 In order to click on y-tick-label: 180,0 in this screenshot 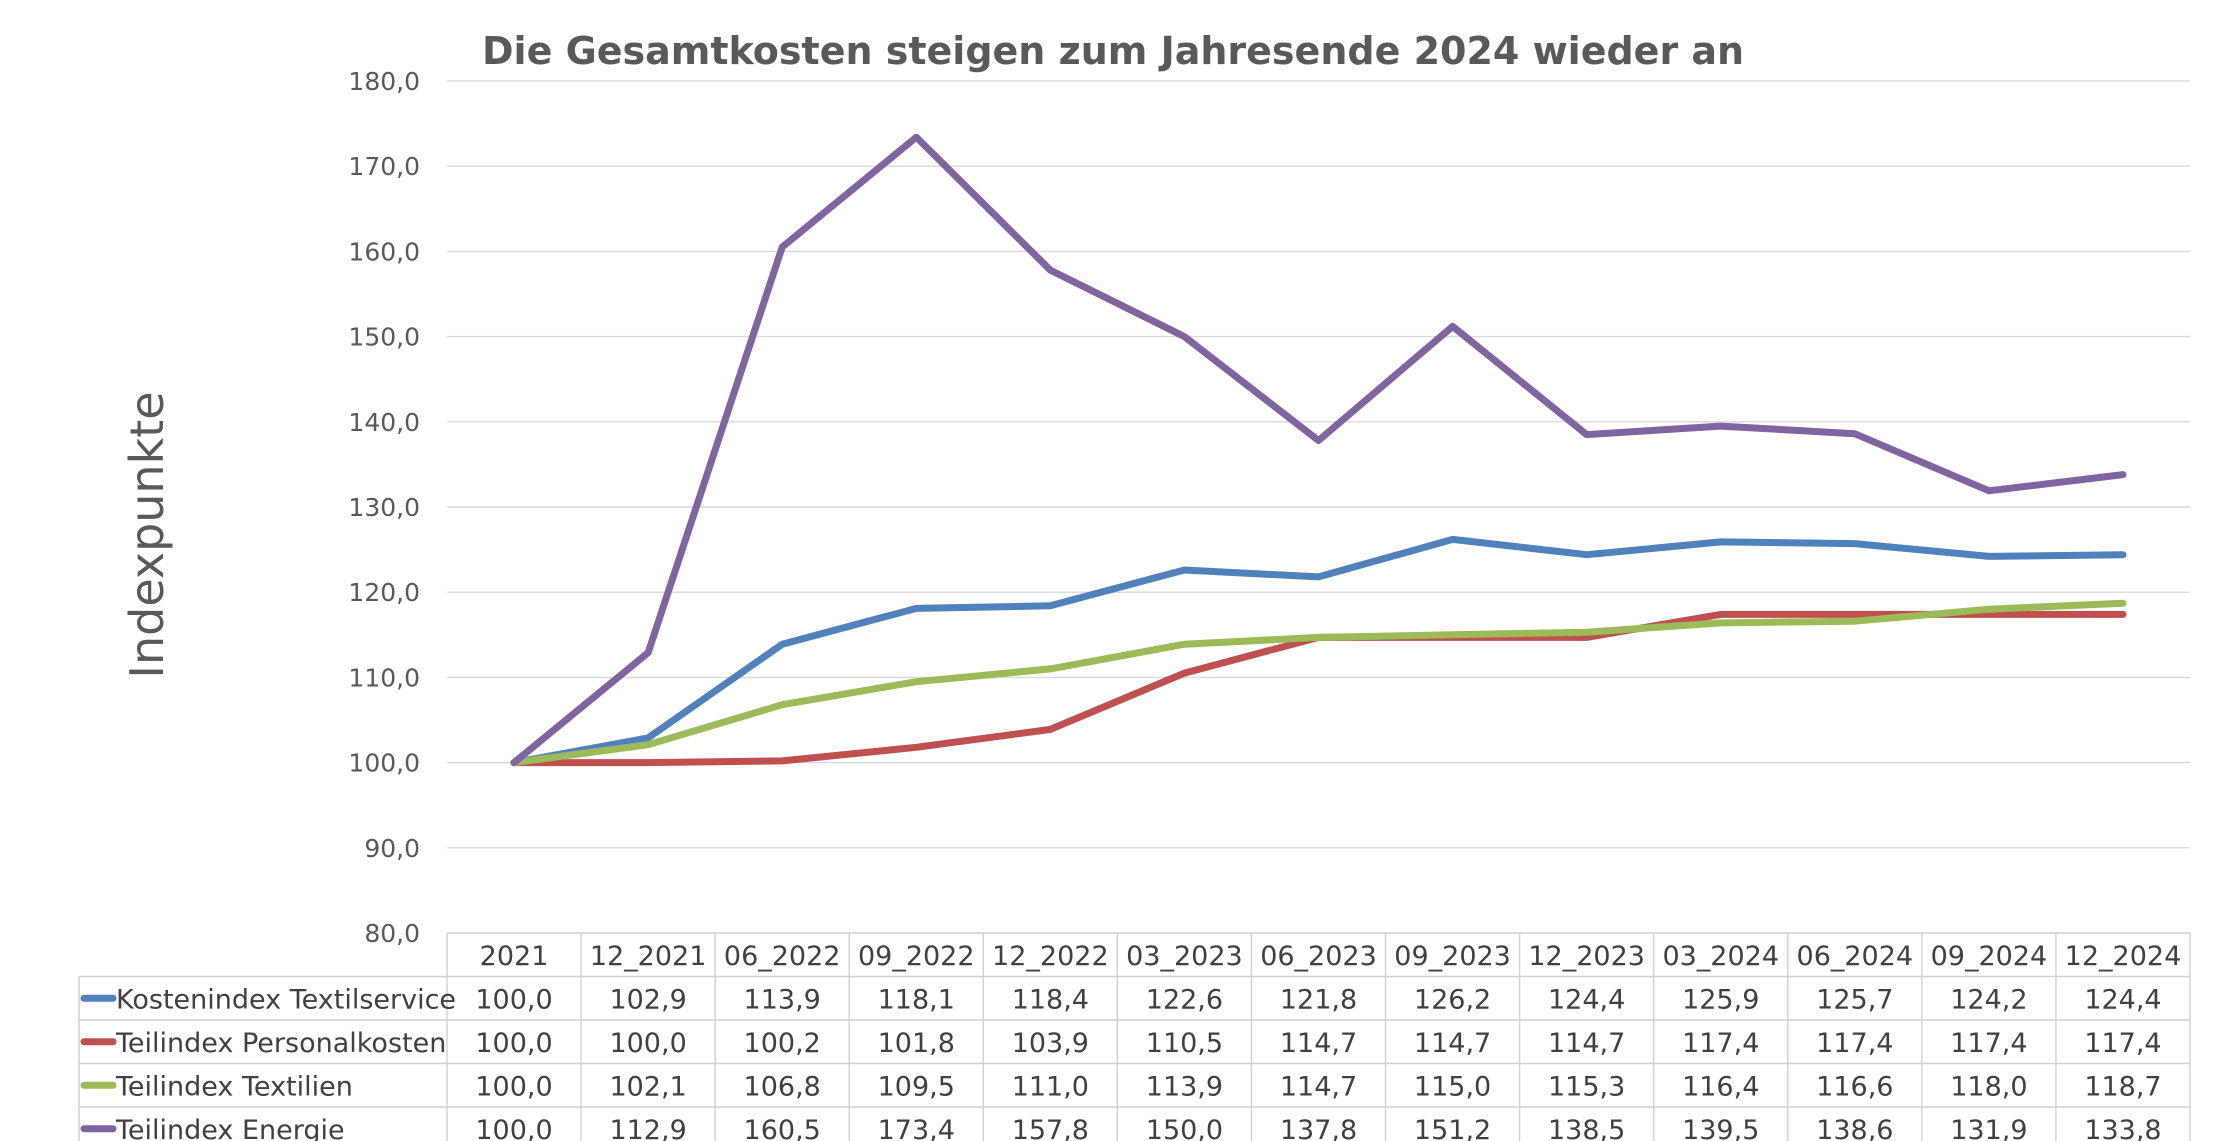, I will do `click(384, 81)`.